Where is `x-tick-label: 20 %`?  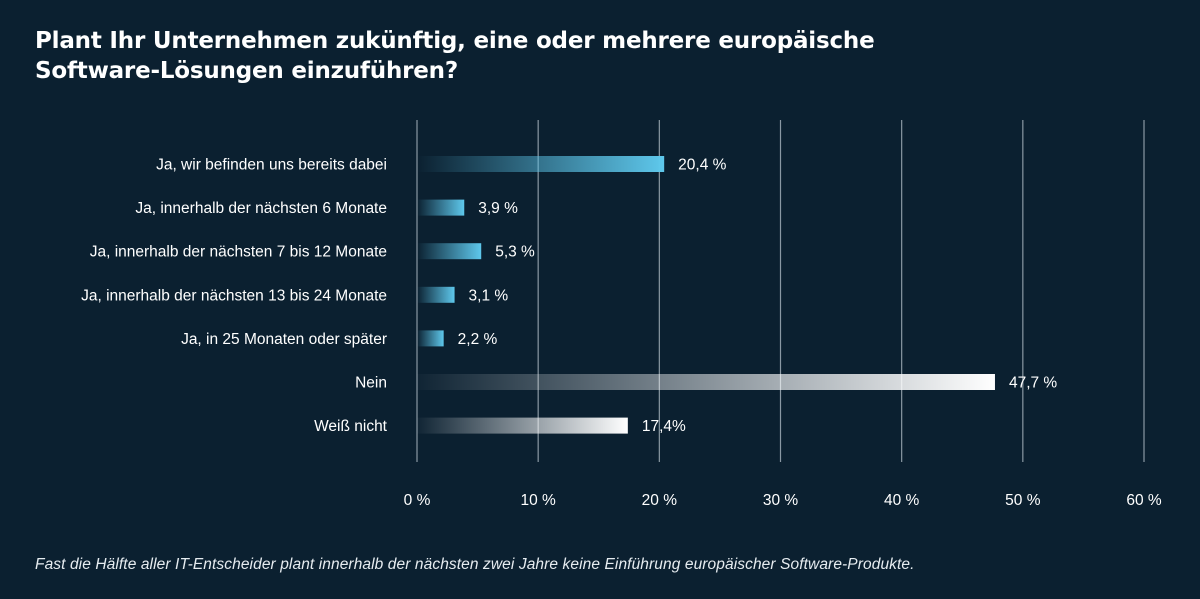 x-tick-label: 20 % is located at coordinates (660, 500).